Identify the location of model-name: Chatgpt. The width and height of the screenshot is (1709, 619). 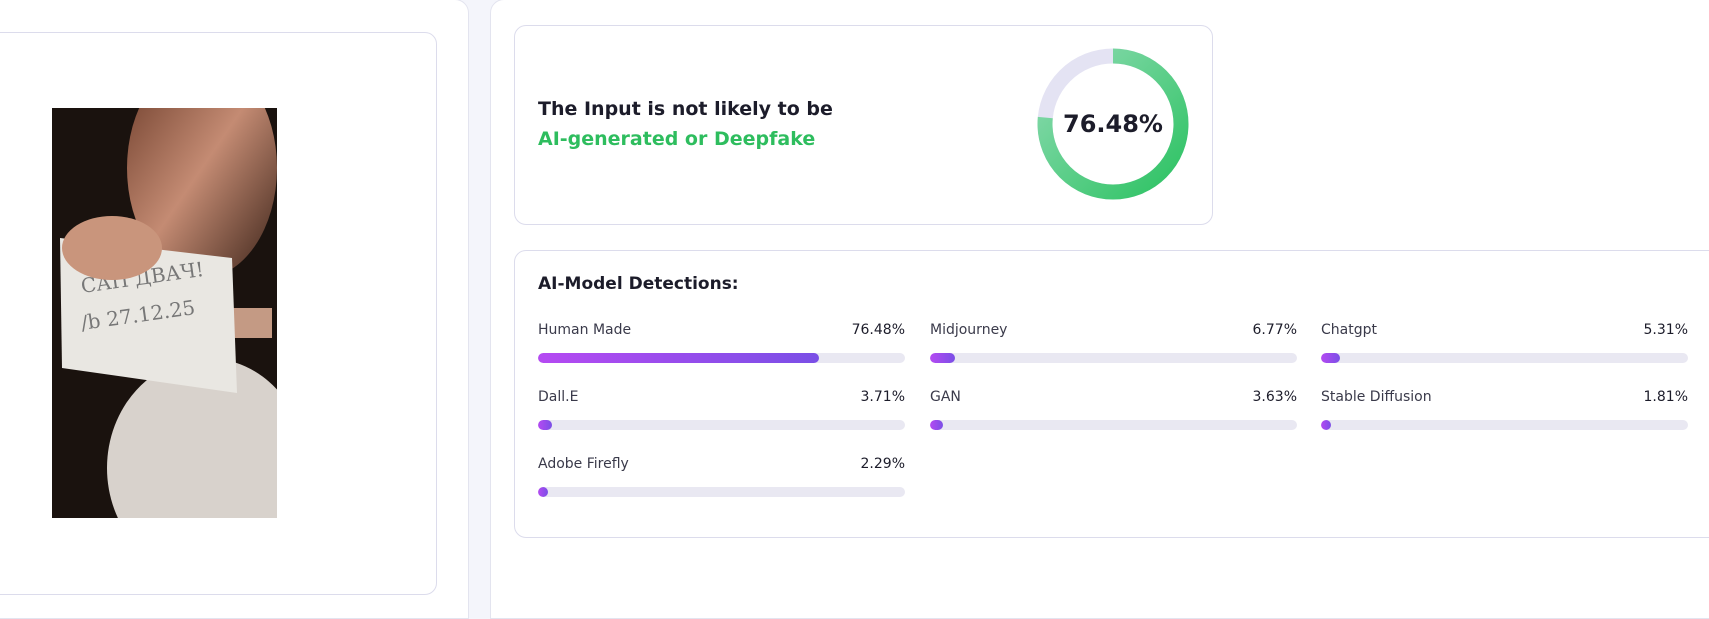
(1349, 330).